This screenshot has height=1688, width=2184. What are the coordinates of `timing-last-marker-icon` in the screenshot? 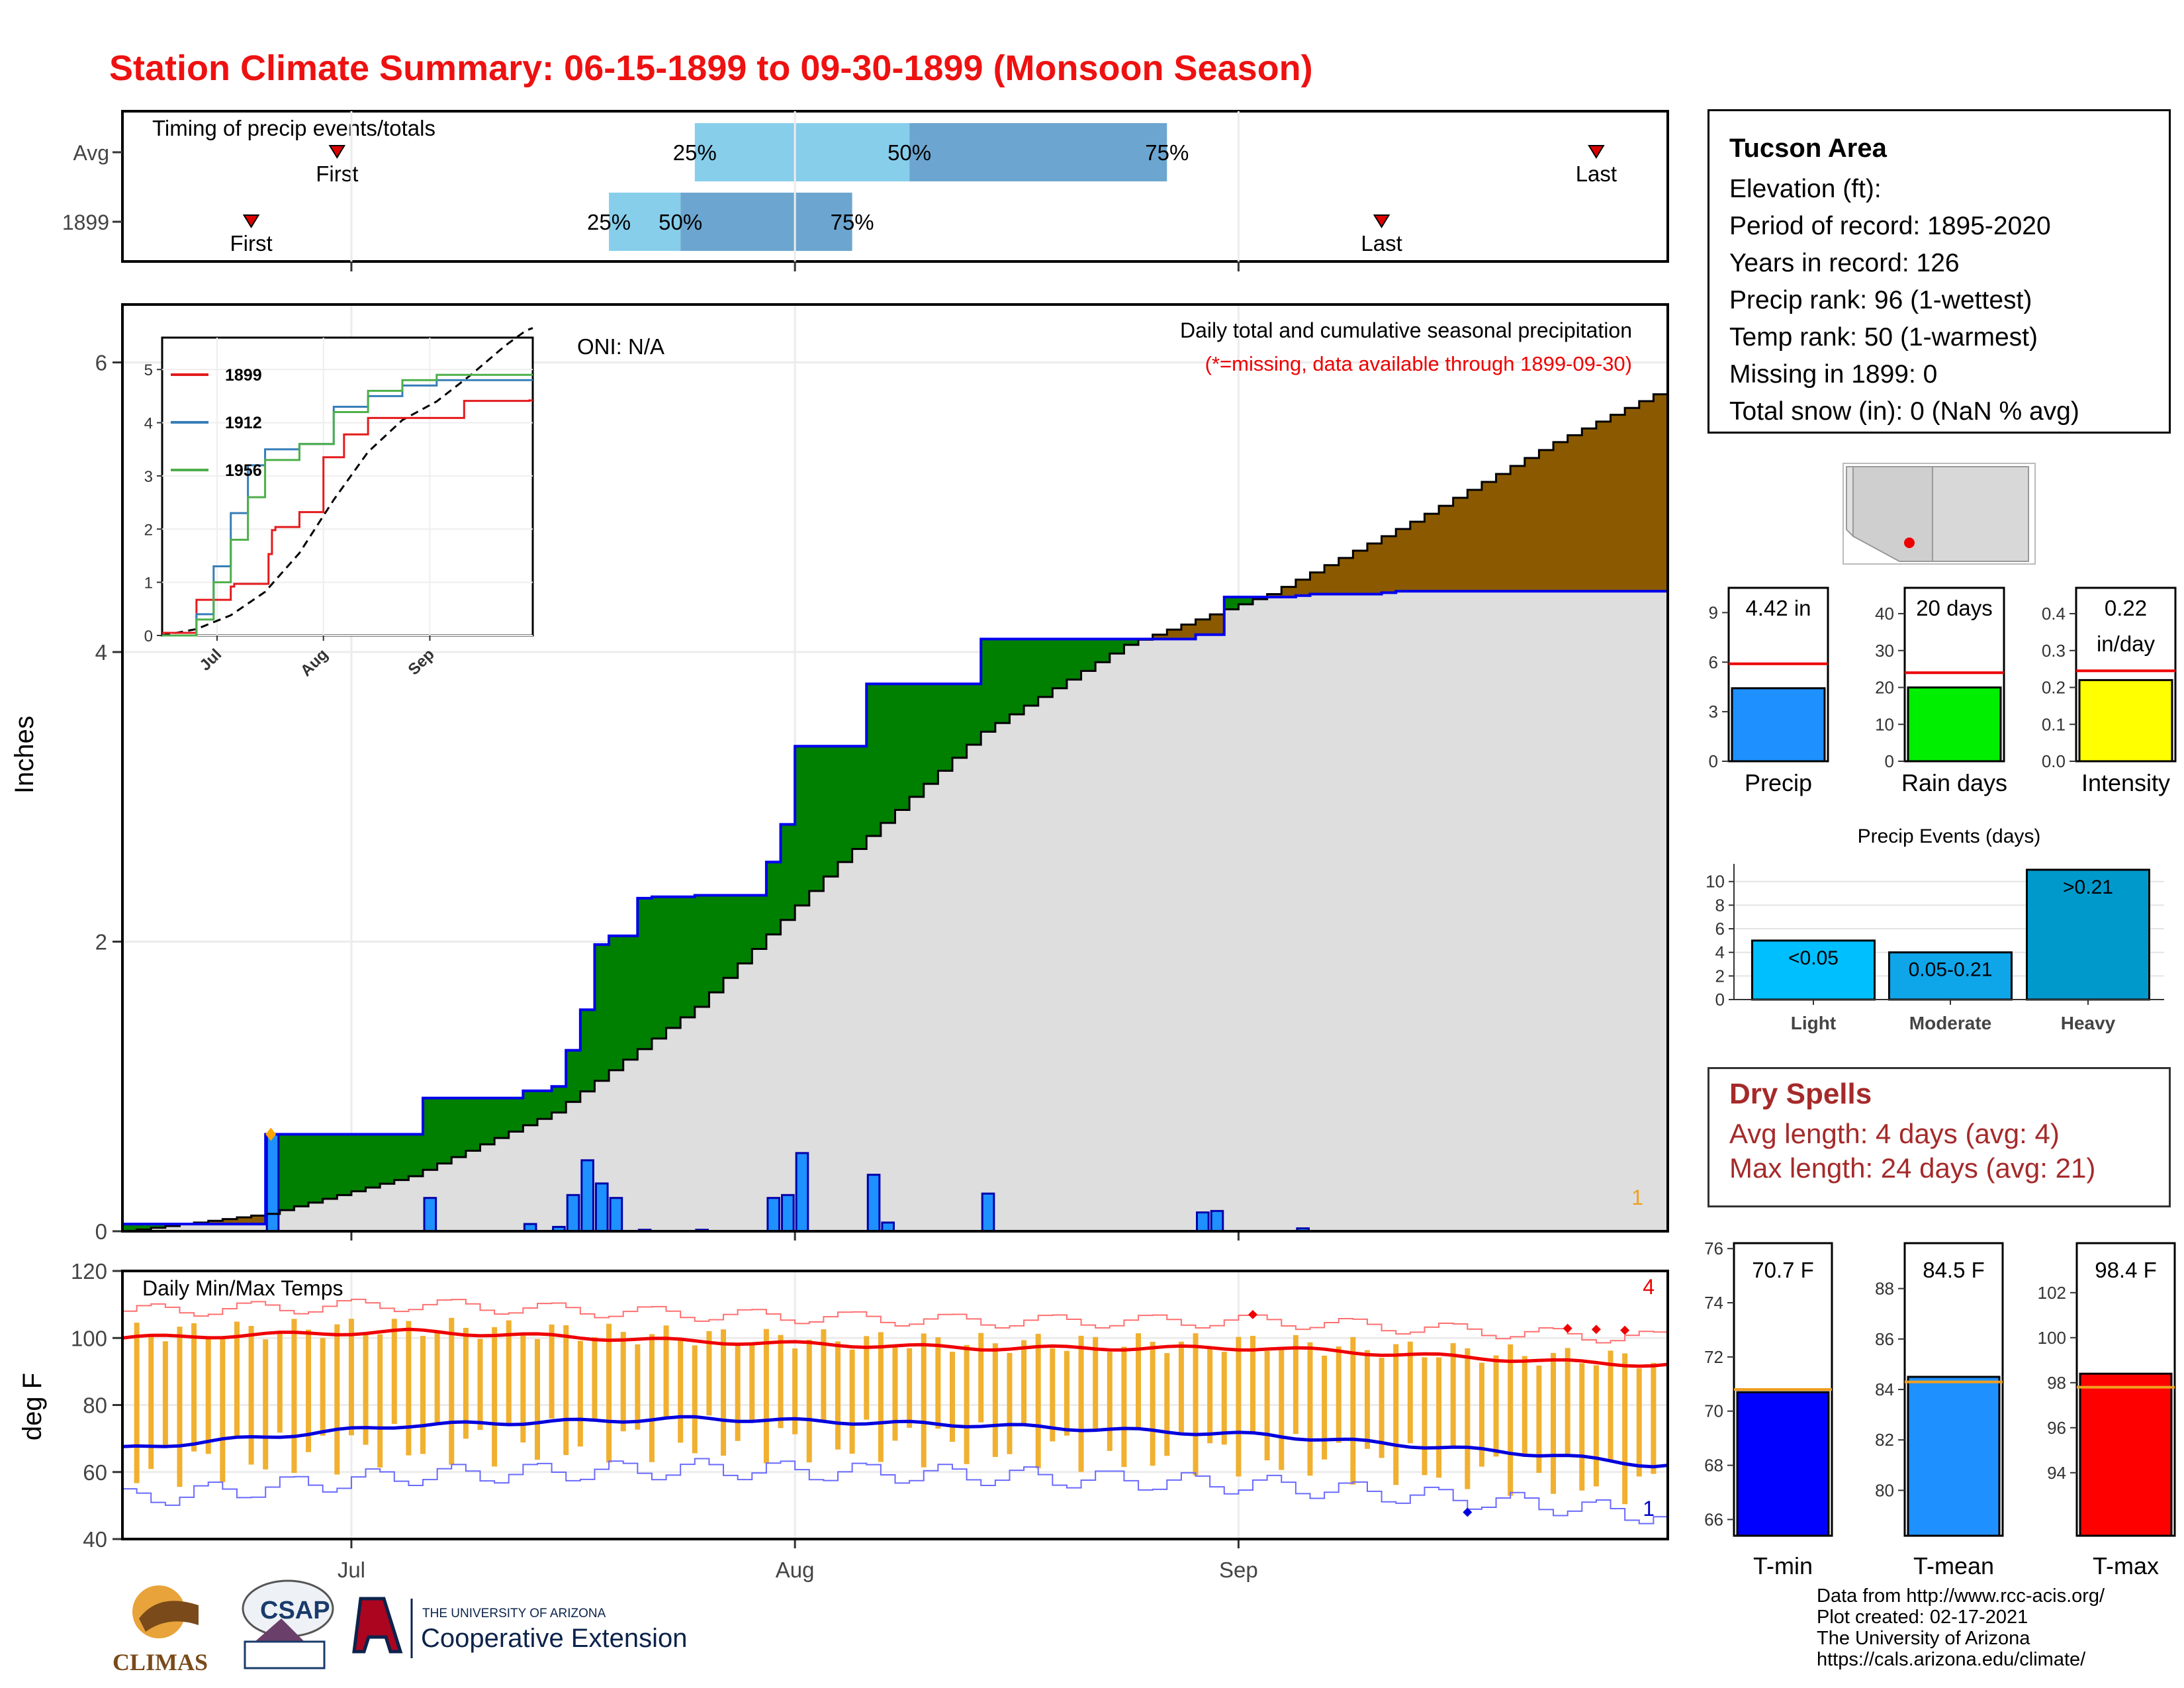 It's located at (1596, 152).